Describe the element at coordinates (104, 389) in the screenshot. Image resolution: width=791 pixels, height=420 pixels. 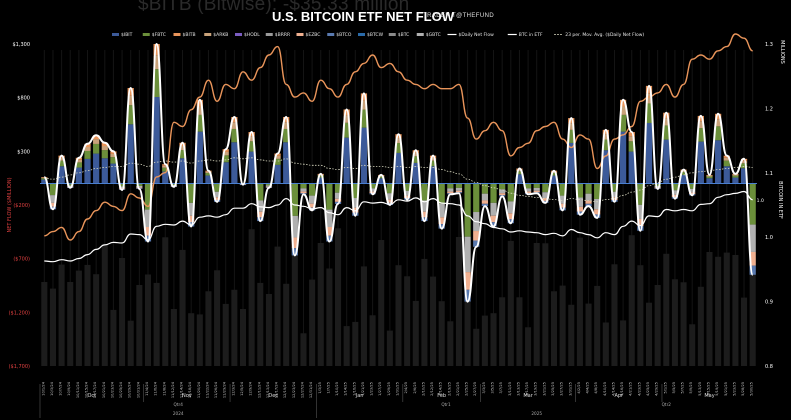
I see `x-tick-label: 10/21/24` at that location.